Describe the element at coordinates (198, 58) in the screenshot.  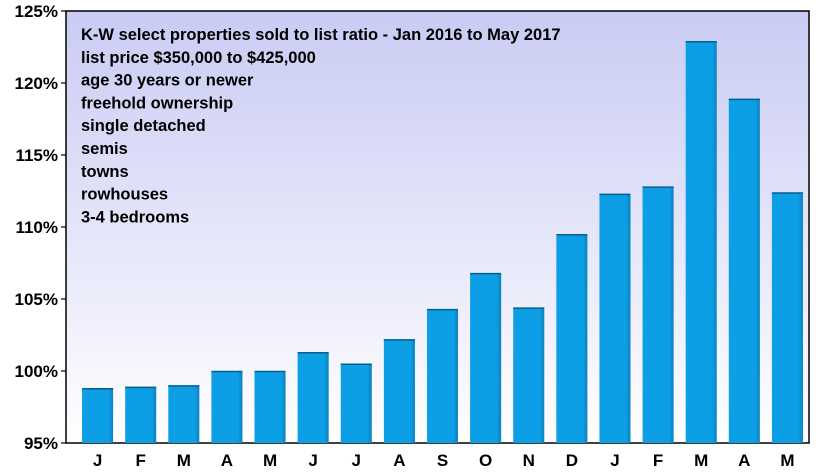
I see `annotation-line: list price $350,000 to $425,000` at that location.